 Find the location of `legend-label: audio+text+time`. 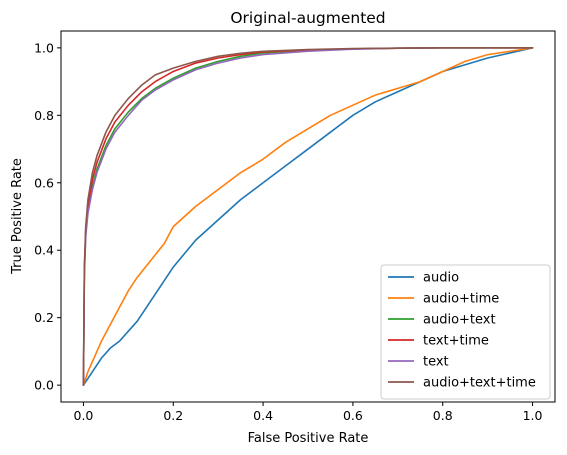

legend-label: audio+text+time is located at coordinates (479, 383).